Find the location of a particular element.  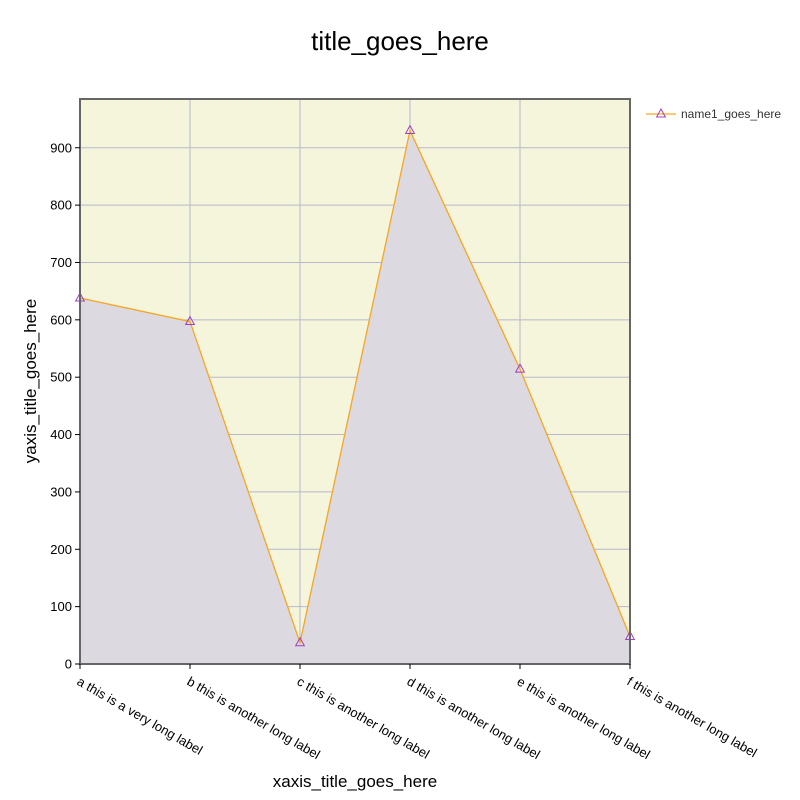

x-axis-title: xaxis_title_goes_here is located at coordinates (355, 781).